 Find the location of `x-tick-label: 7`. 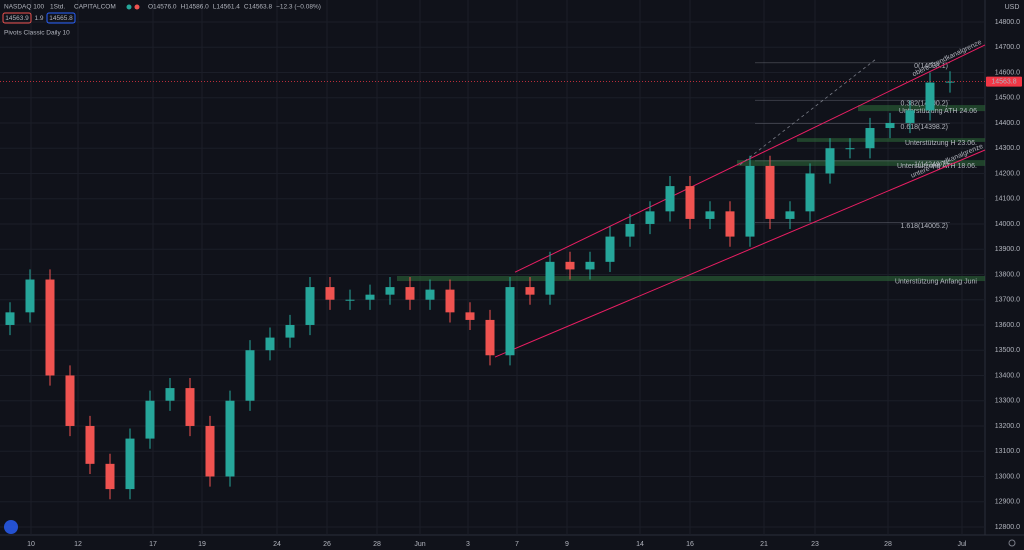

x-tick-label: 7 is located at coordinates (517, 544).